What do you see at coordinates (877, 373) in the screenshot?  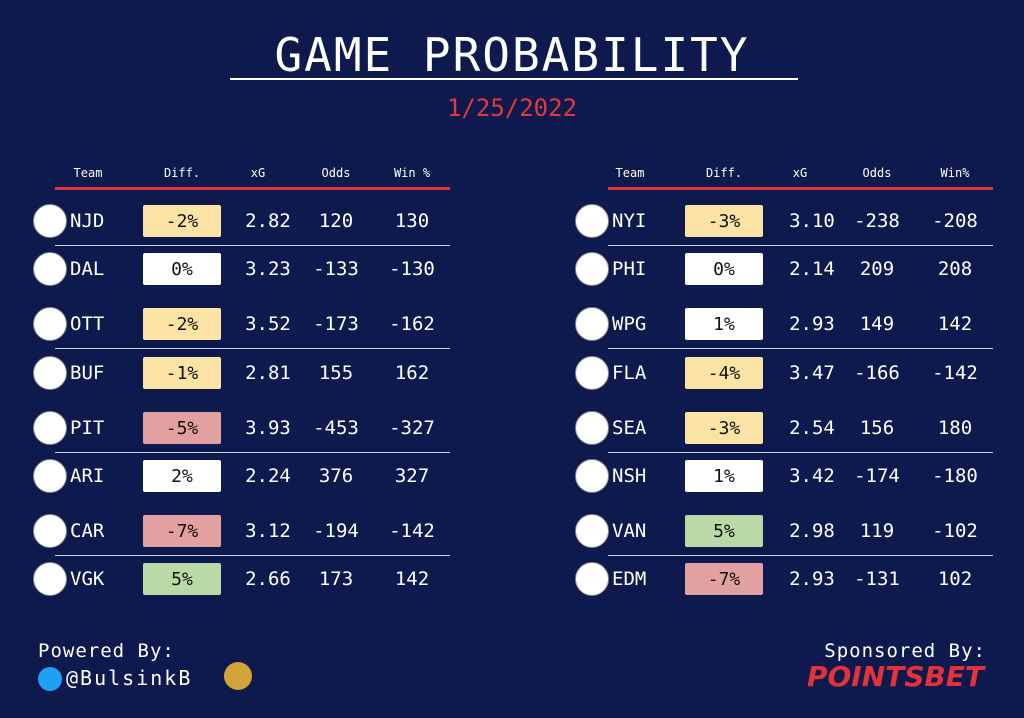 I see `odds: -166` at bounding box center [877, 373].